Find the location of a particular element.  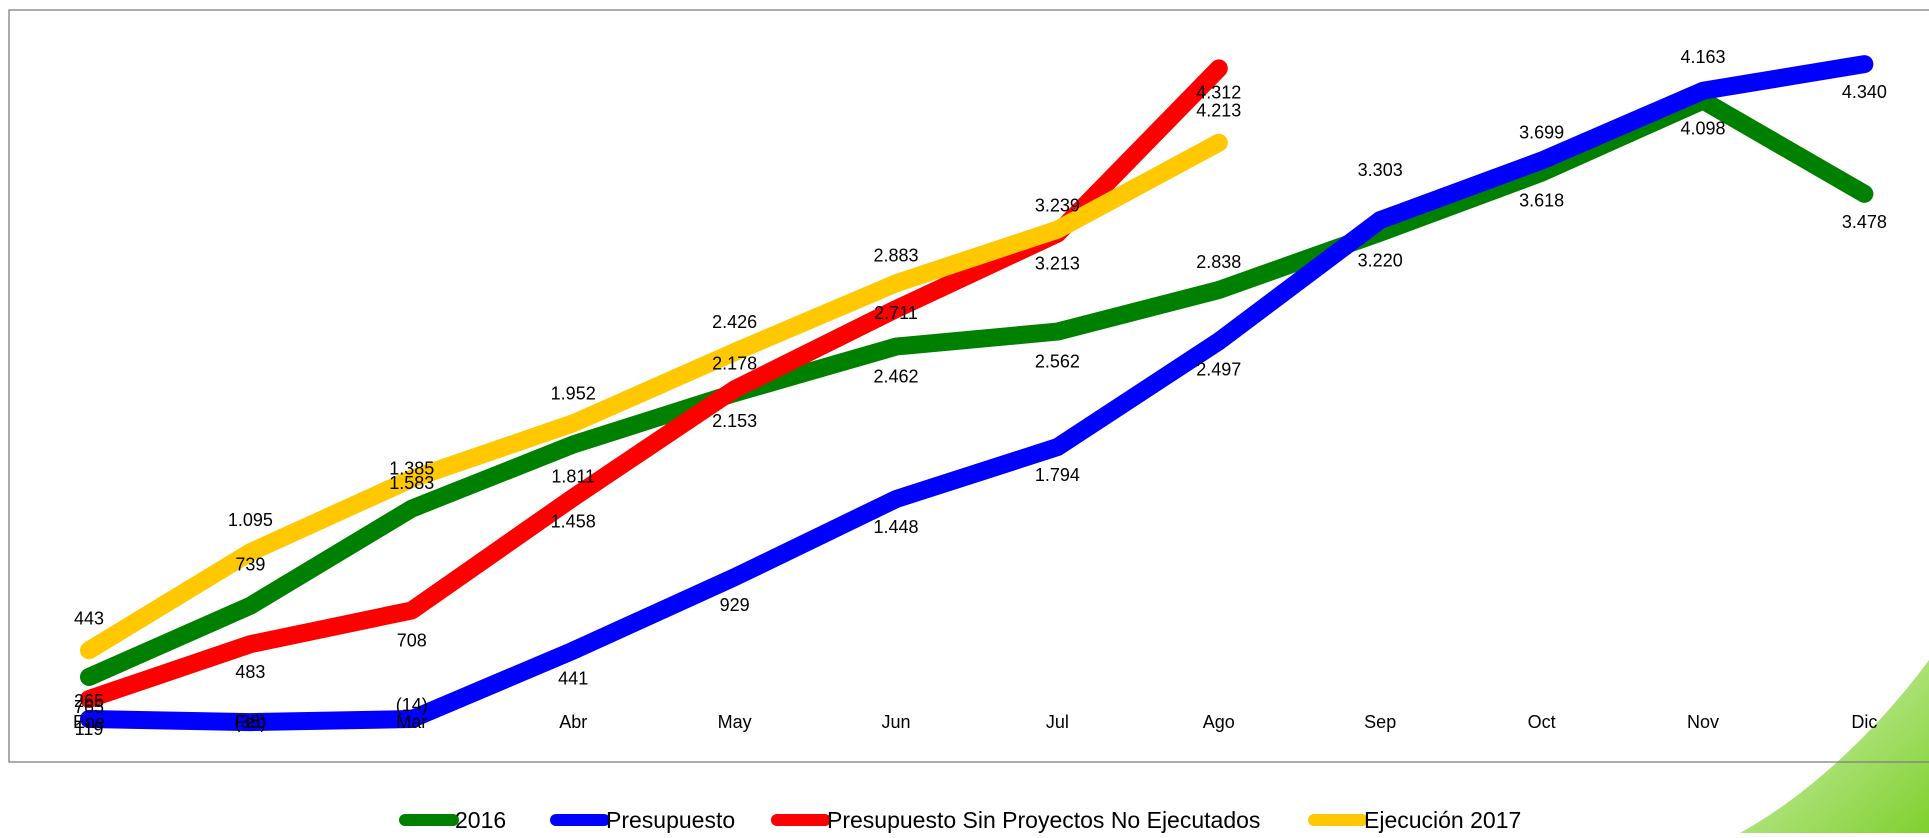

data-label: 1.583 is located at coordinates (411, 483).